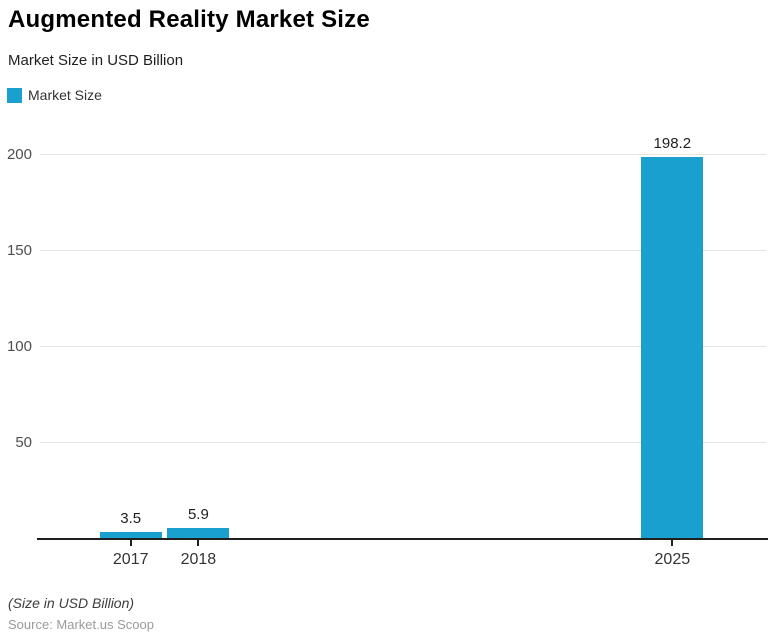  I want to click on bar-2025, so click(672, 348).